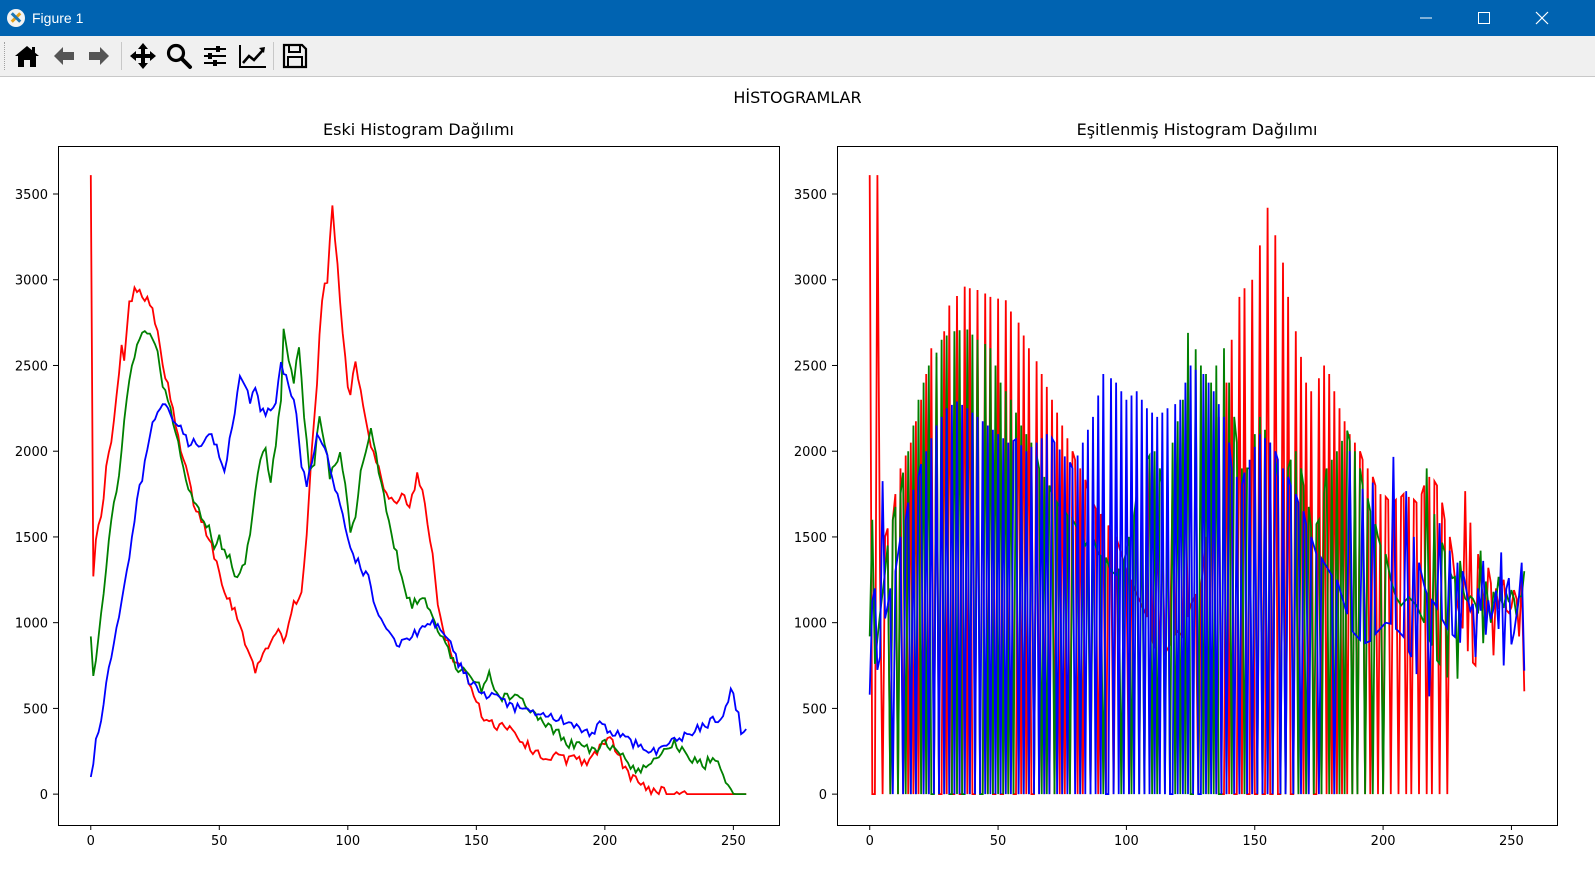  I want to click on home-icon, so click(27, 56).